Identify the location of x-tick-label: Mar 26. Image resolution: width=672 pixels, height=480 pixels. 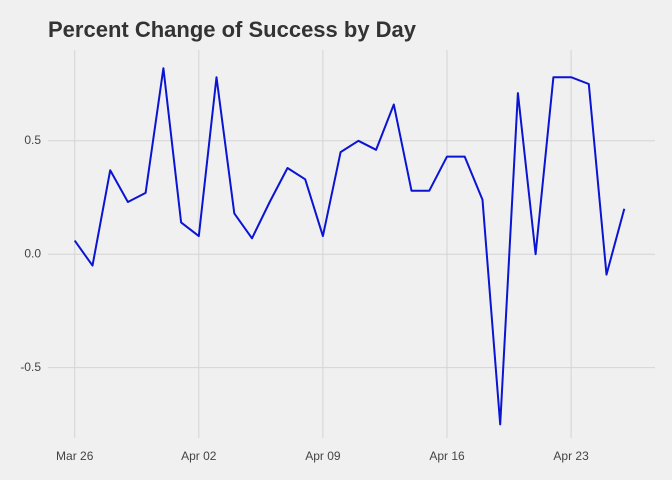
(75, 456).